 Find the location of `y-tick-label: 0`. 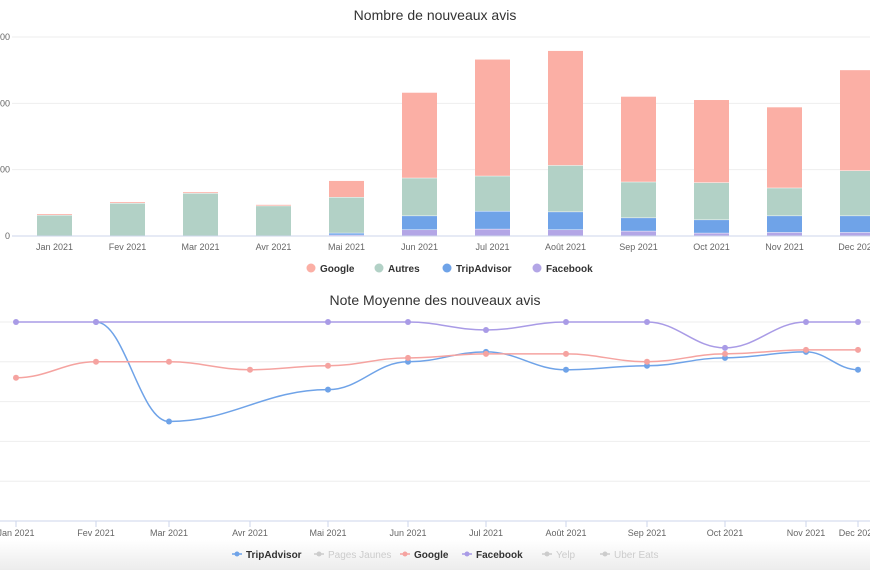

y-tick-label: 0 is located at coordinates (7, 236).